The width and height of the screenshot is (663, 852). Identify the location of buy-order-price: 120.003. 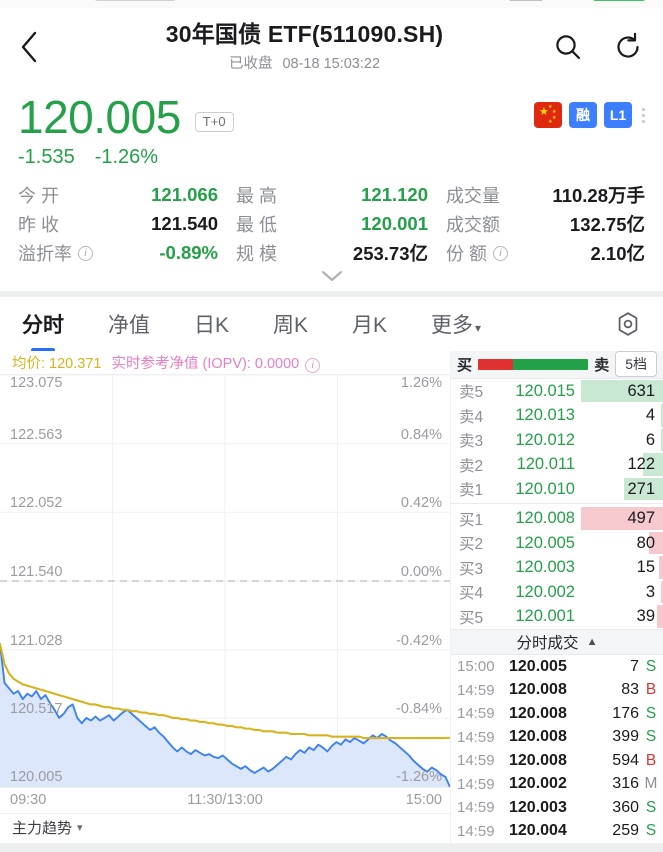
(545, 567).